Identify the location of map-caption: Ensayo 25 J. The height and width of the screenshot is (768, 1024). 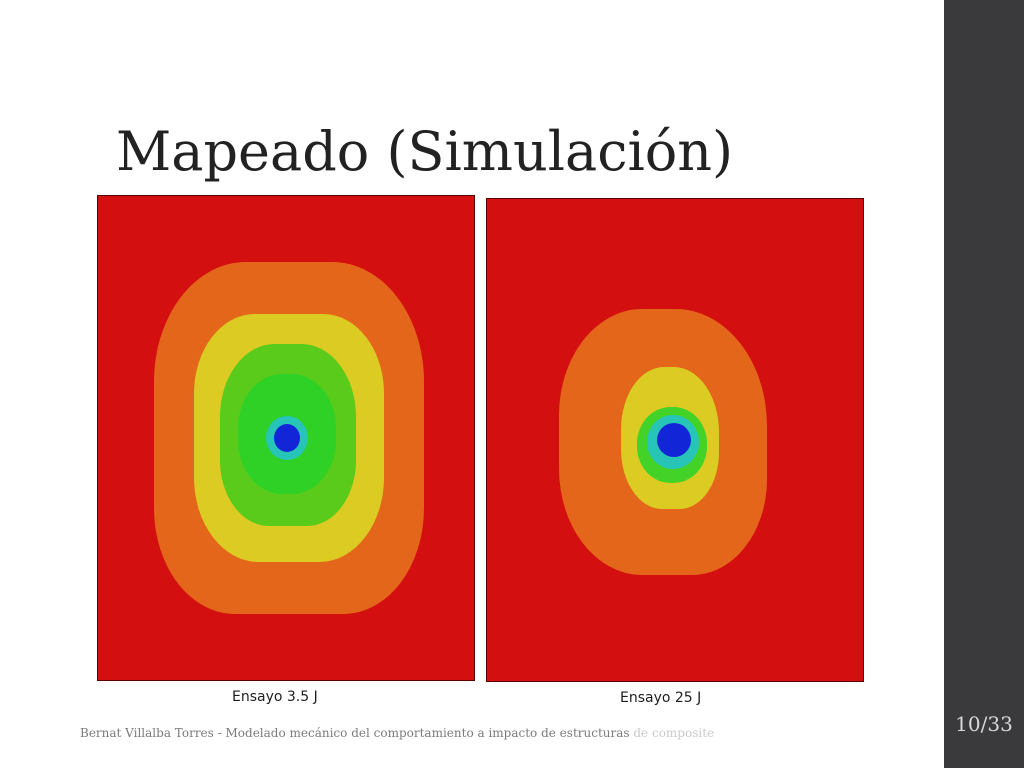
(661, 698).